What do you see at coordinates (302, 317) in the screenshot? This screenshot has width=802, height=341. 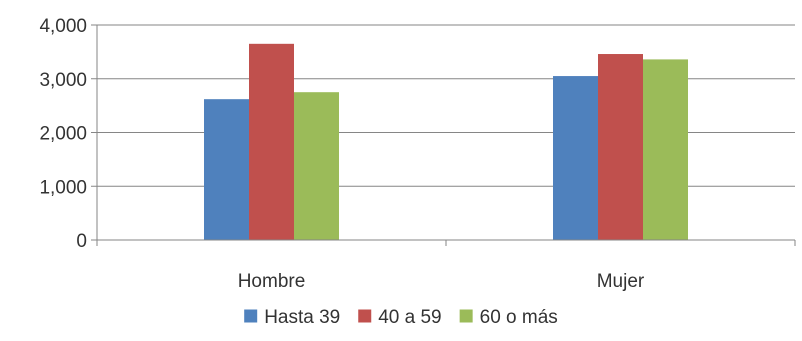 I see `legend-label-1: Hasta 39` at bounding box center [302, 317].